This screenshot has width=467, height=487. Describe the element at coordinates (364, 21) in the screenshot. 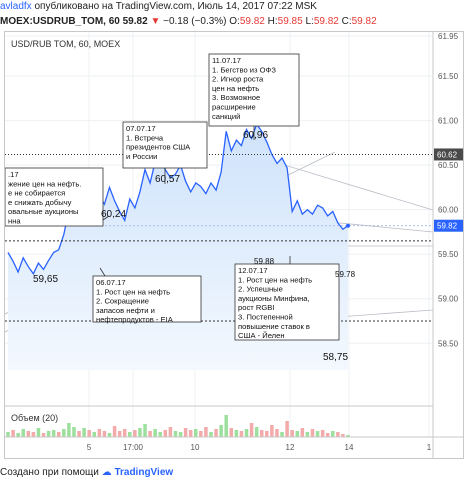

I see `close-value: 59.82` at that location.